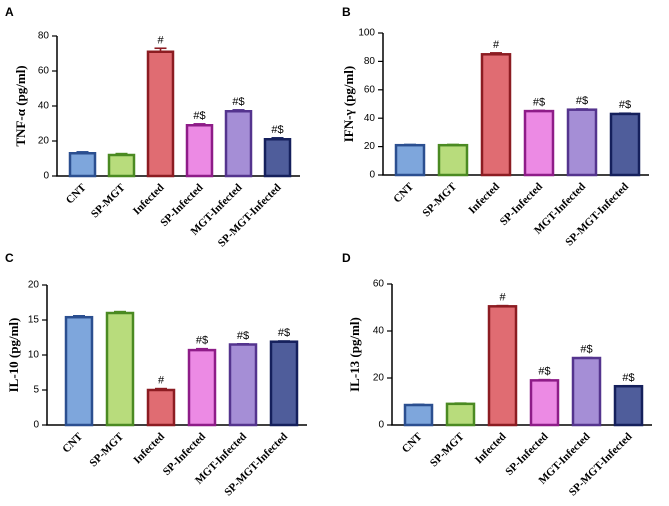 The height and width of the screenshot is (506, 669). Describe the element at coordinates (346, 12) in the screenshot. I see `panel-letter: B` at that location.